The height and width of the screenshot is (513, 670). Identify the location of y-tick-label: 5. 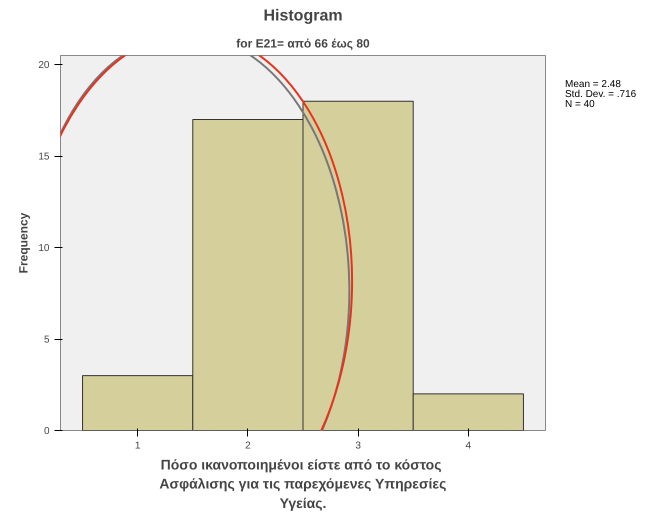
(47, 340).